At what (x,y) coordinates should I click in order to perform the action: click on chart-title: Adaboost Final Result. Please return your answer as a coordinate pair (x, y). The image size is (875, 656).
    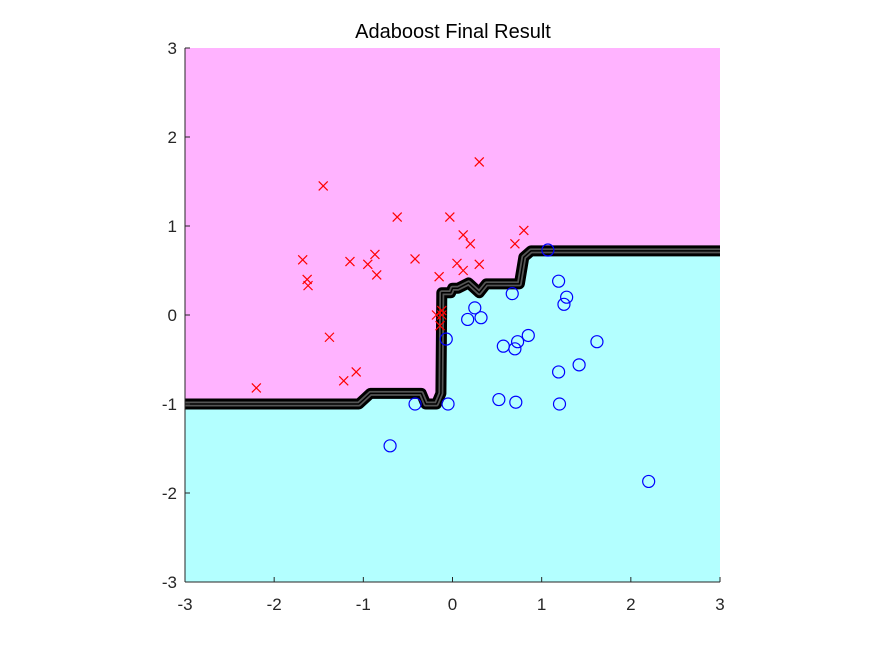
    Looking at the image, I should click on (453, 32).